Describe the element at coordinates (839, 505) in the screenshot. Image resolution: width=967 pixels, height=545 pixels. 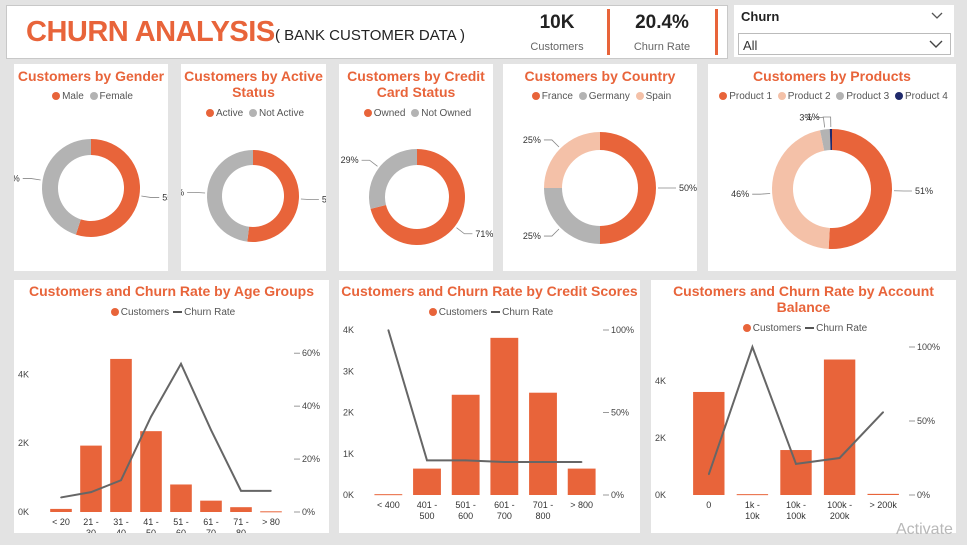
I see `x-tick-label-line: 100k -` at that location.